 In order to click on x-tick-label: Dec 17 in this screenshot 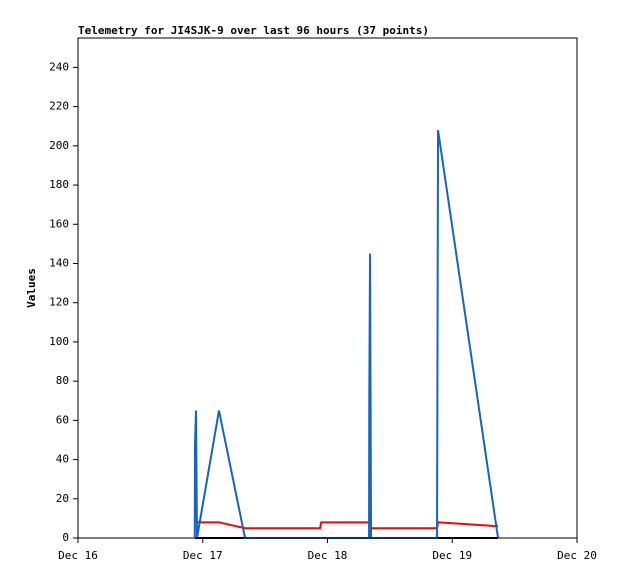, I will do `click(203, 555)`.